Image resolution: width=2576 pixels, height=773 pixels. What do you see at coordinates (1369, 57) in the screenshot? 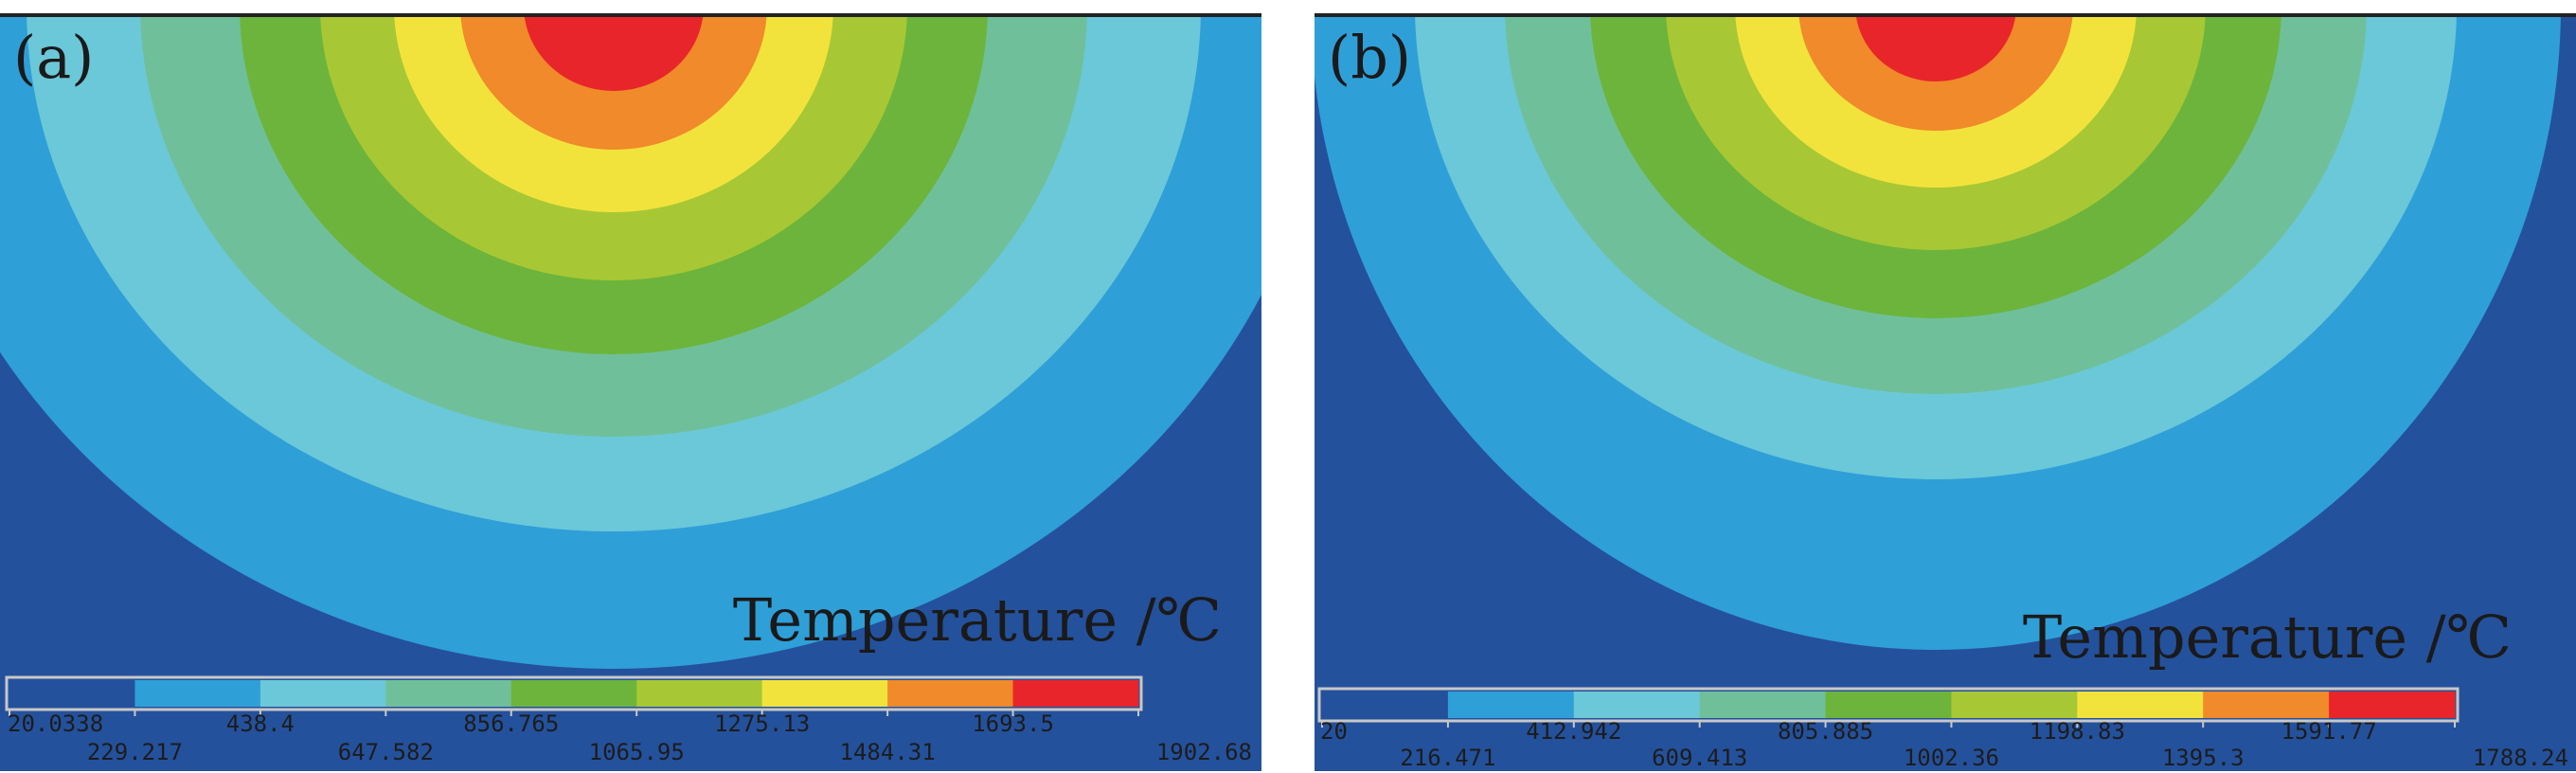
I see `panel-b-label: (b)` at bounding box center [1369, 57].